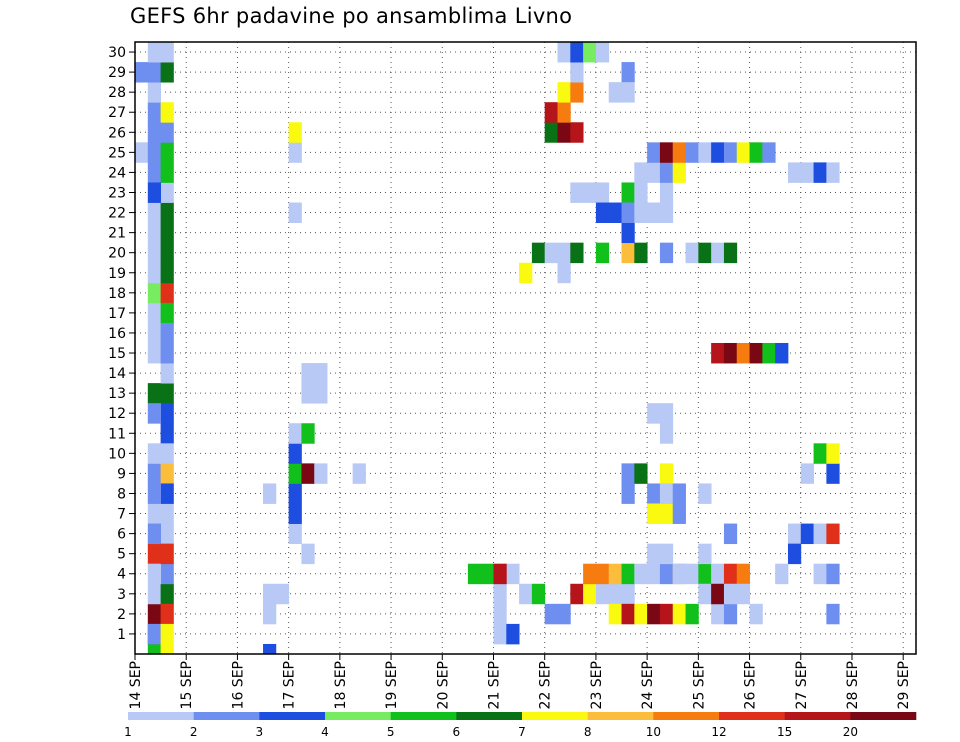 The width and height of the screenshot is (960, 742). What do you see at coordinates (121, 535) in the screenshot?
I see `y-tick-label: 6` at bounding box center [121, 535].